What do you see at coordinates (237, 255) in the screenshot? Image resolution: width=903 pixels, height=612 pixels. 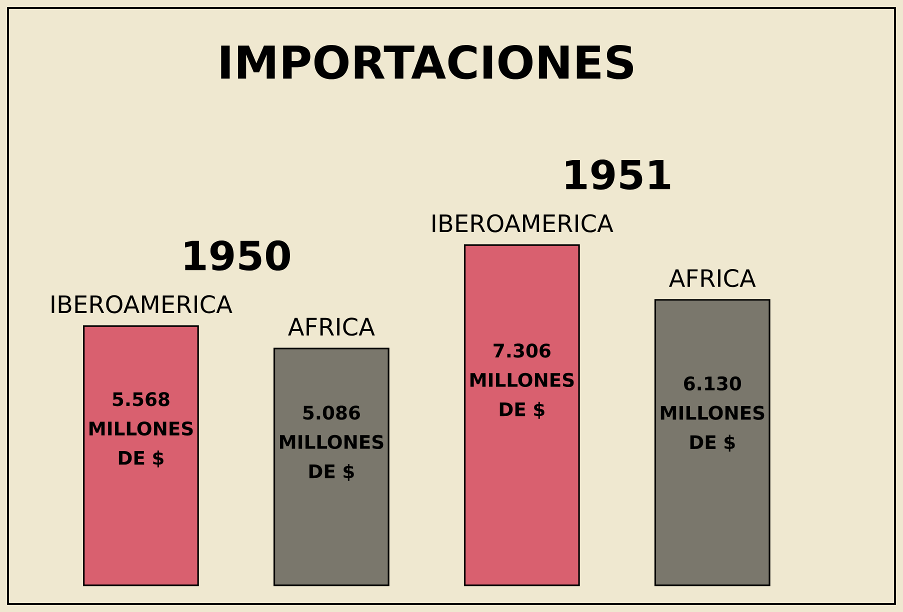 I see `annotation: 1950` at bounding box center [237, 255].